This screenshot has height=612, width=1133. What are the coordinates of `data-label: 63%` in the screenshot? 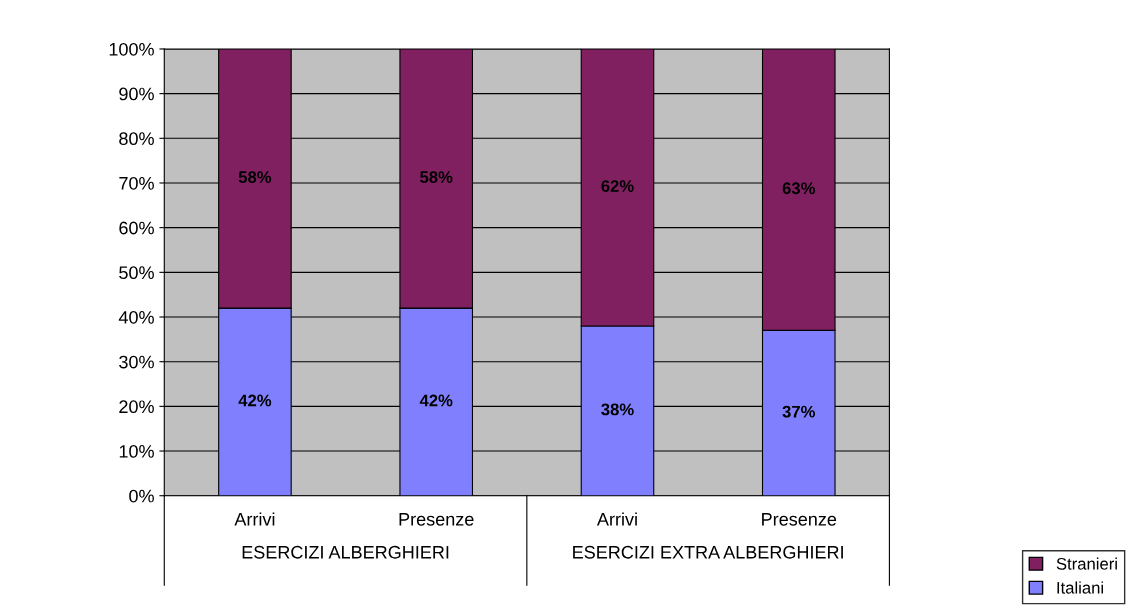 It's located at (799, 188).